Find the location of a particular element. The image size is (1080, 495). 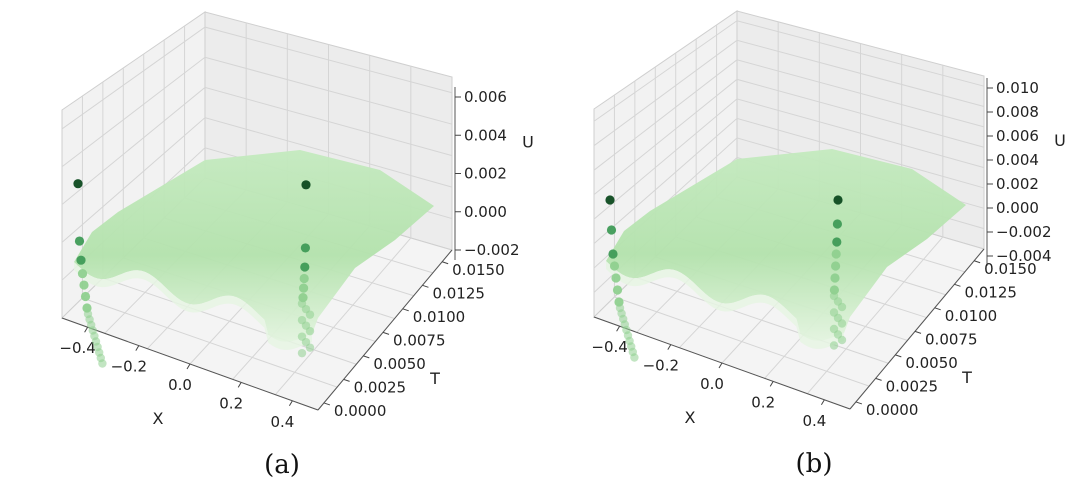

t-axis-line is located at coordinates (917, 329).